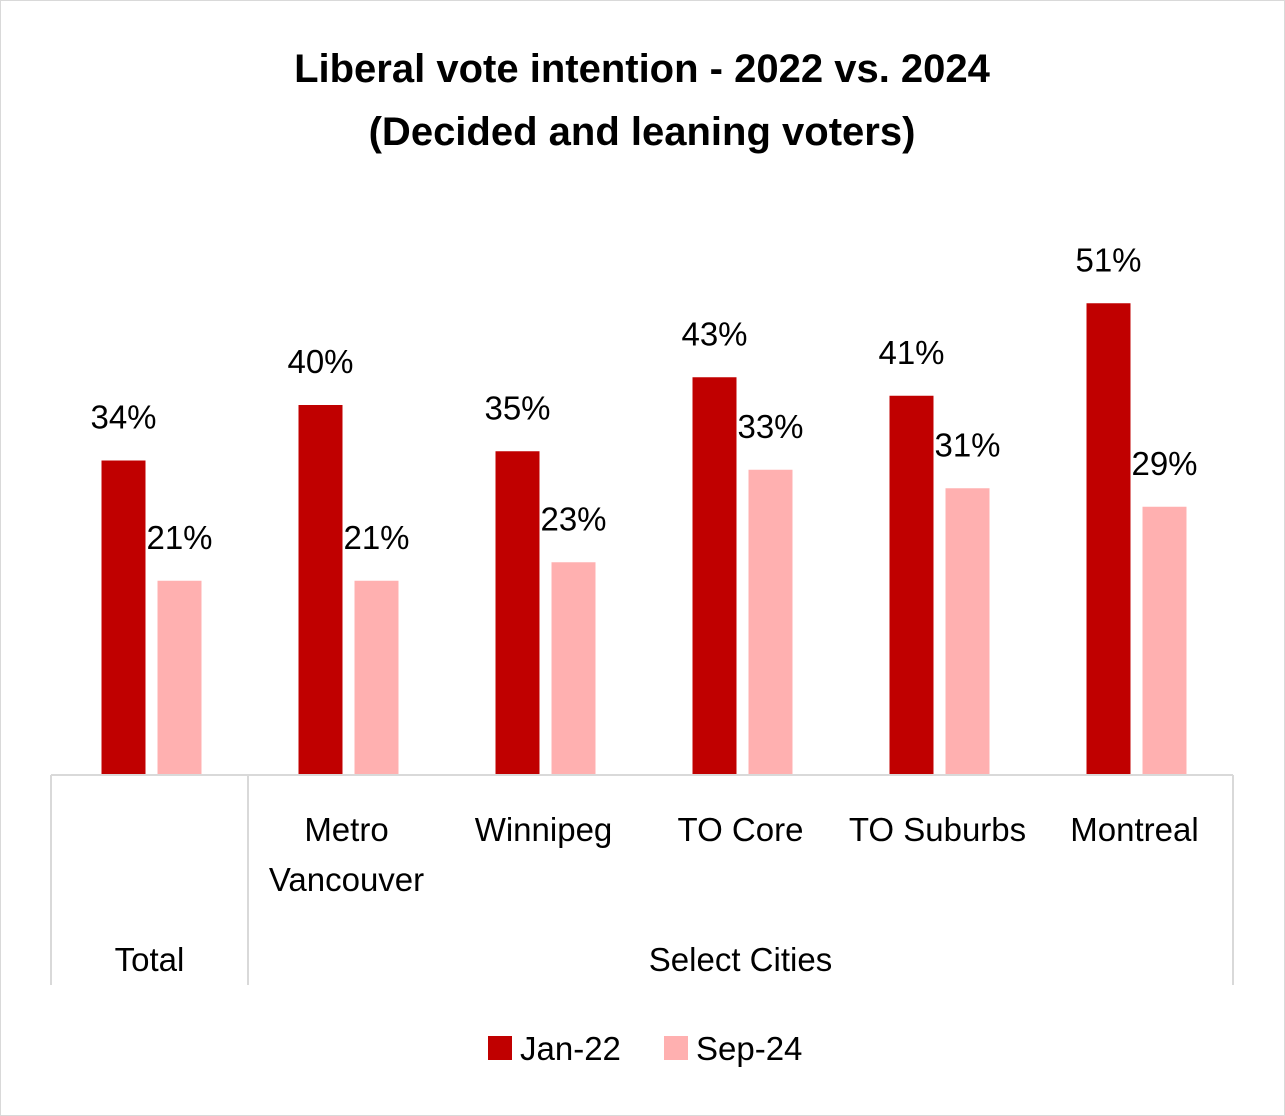  What do you see at coordinates (123, 417) in the screenshot?
I see `data-label-jan-22-0: 34%` at bounding box center [123, 417].